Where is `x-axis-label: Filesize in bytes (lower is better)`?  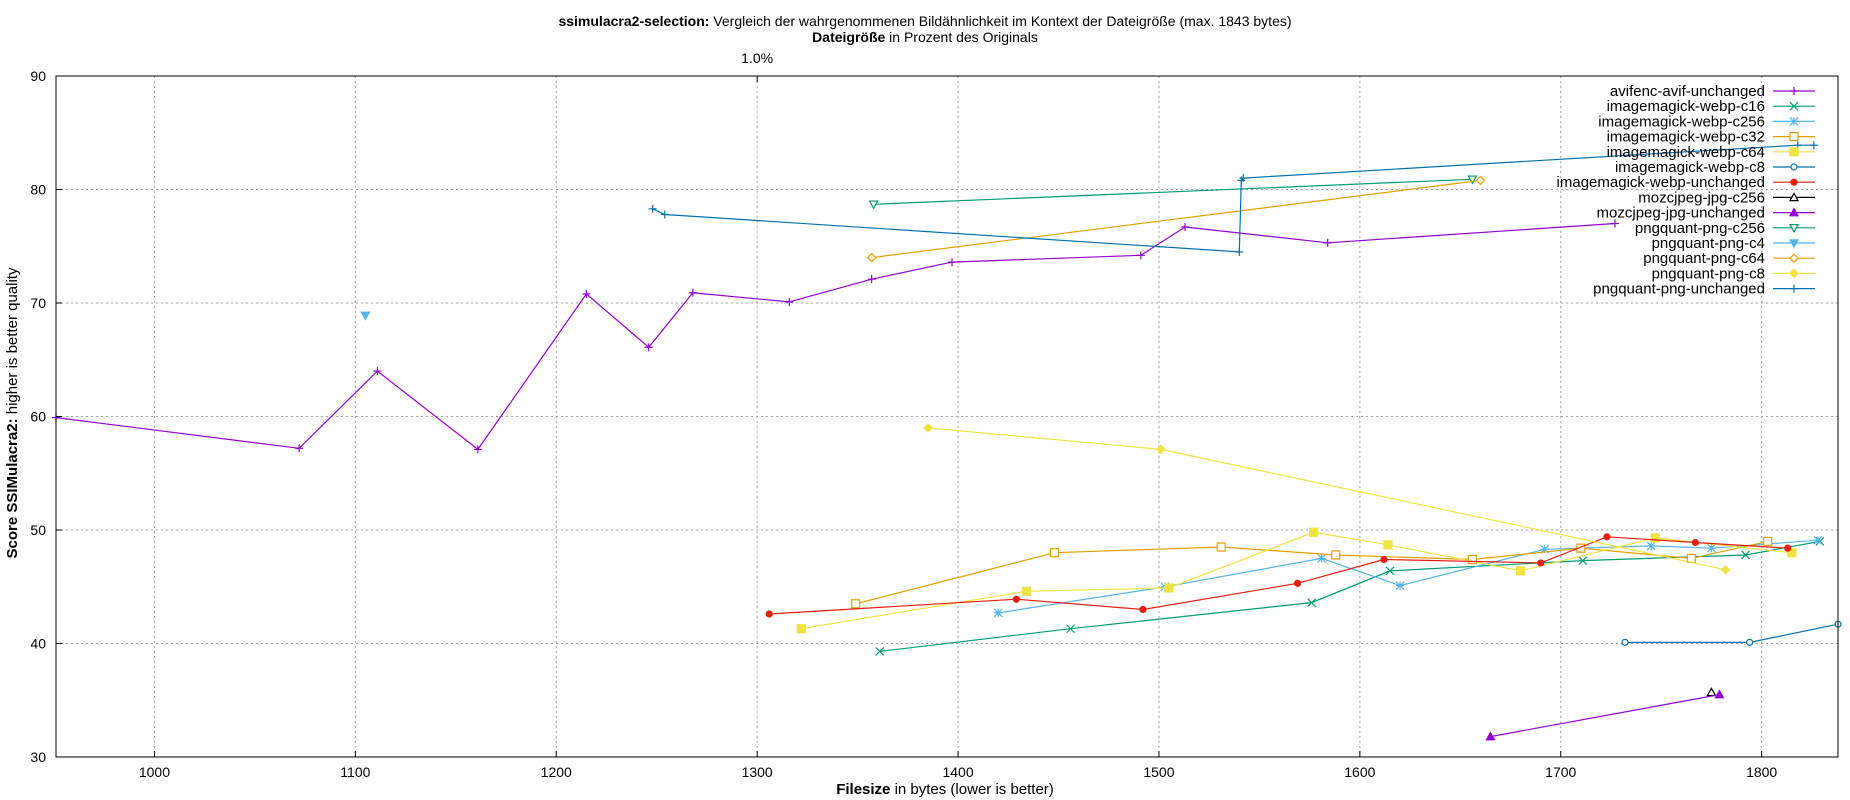 x-axis-label: Filesize in bytes (lower is better) is located at coordinates (945, 789).